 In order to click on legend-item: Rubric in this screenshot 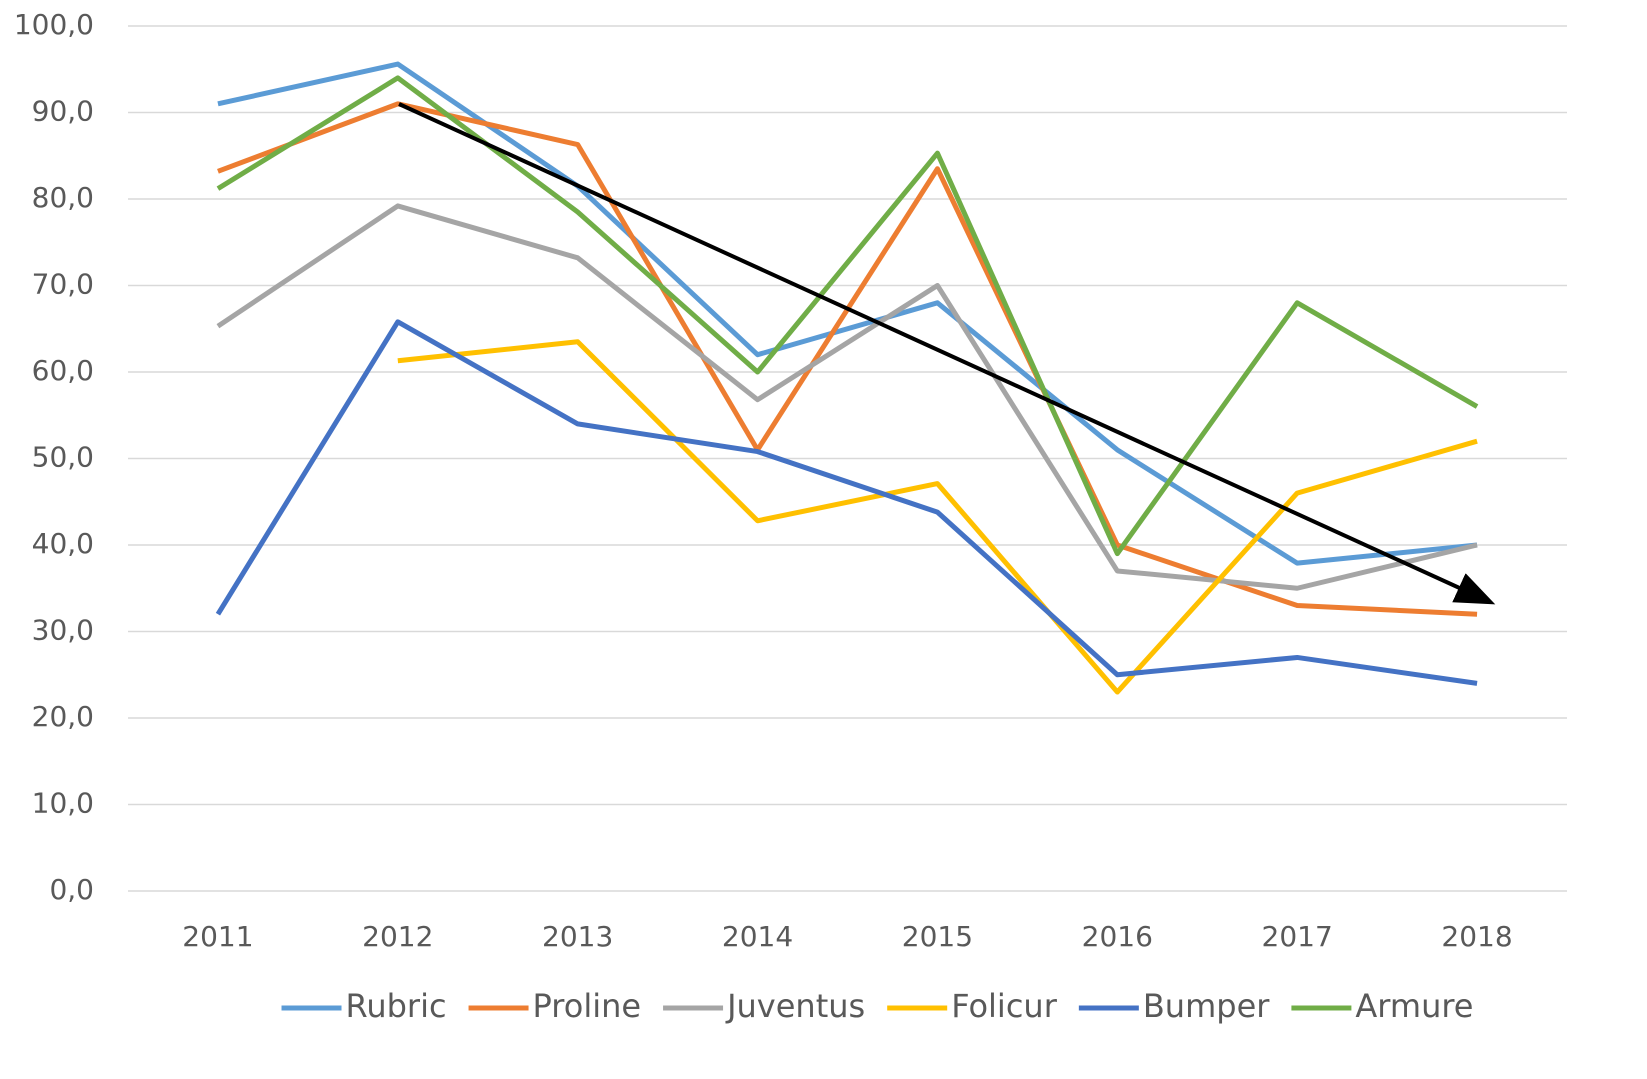, I will do `click(364, 1006)`.